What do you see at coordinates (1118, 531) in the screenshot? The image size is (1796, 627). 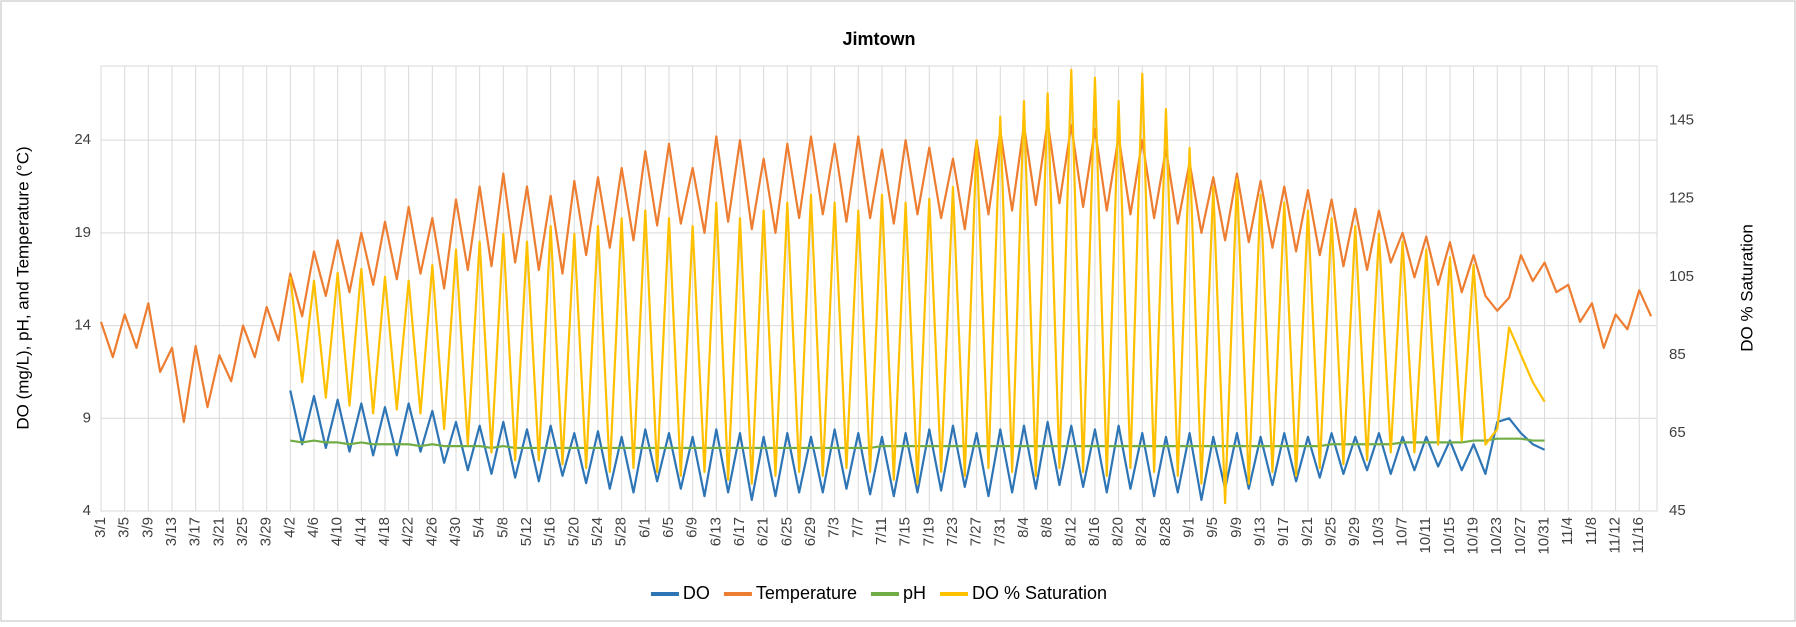 I see `x-tick-label: 8/20` at bounding box center [1118, 531].